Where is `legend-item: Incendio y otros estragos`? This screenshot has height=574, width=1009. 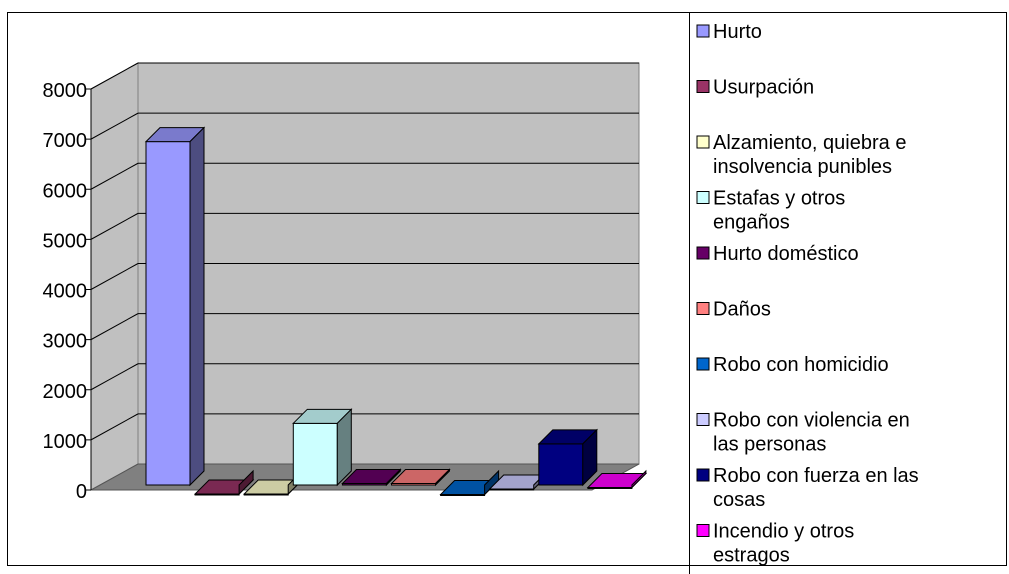
legend-item: Incendio y otros estragos is located at coordinates (775, 544).